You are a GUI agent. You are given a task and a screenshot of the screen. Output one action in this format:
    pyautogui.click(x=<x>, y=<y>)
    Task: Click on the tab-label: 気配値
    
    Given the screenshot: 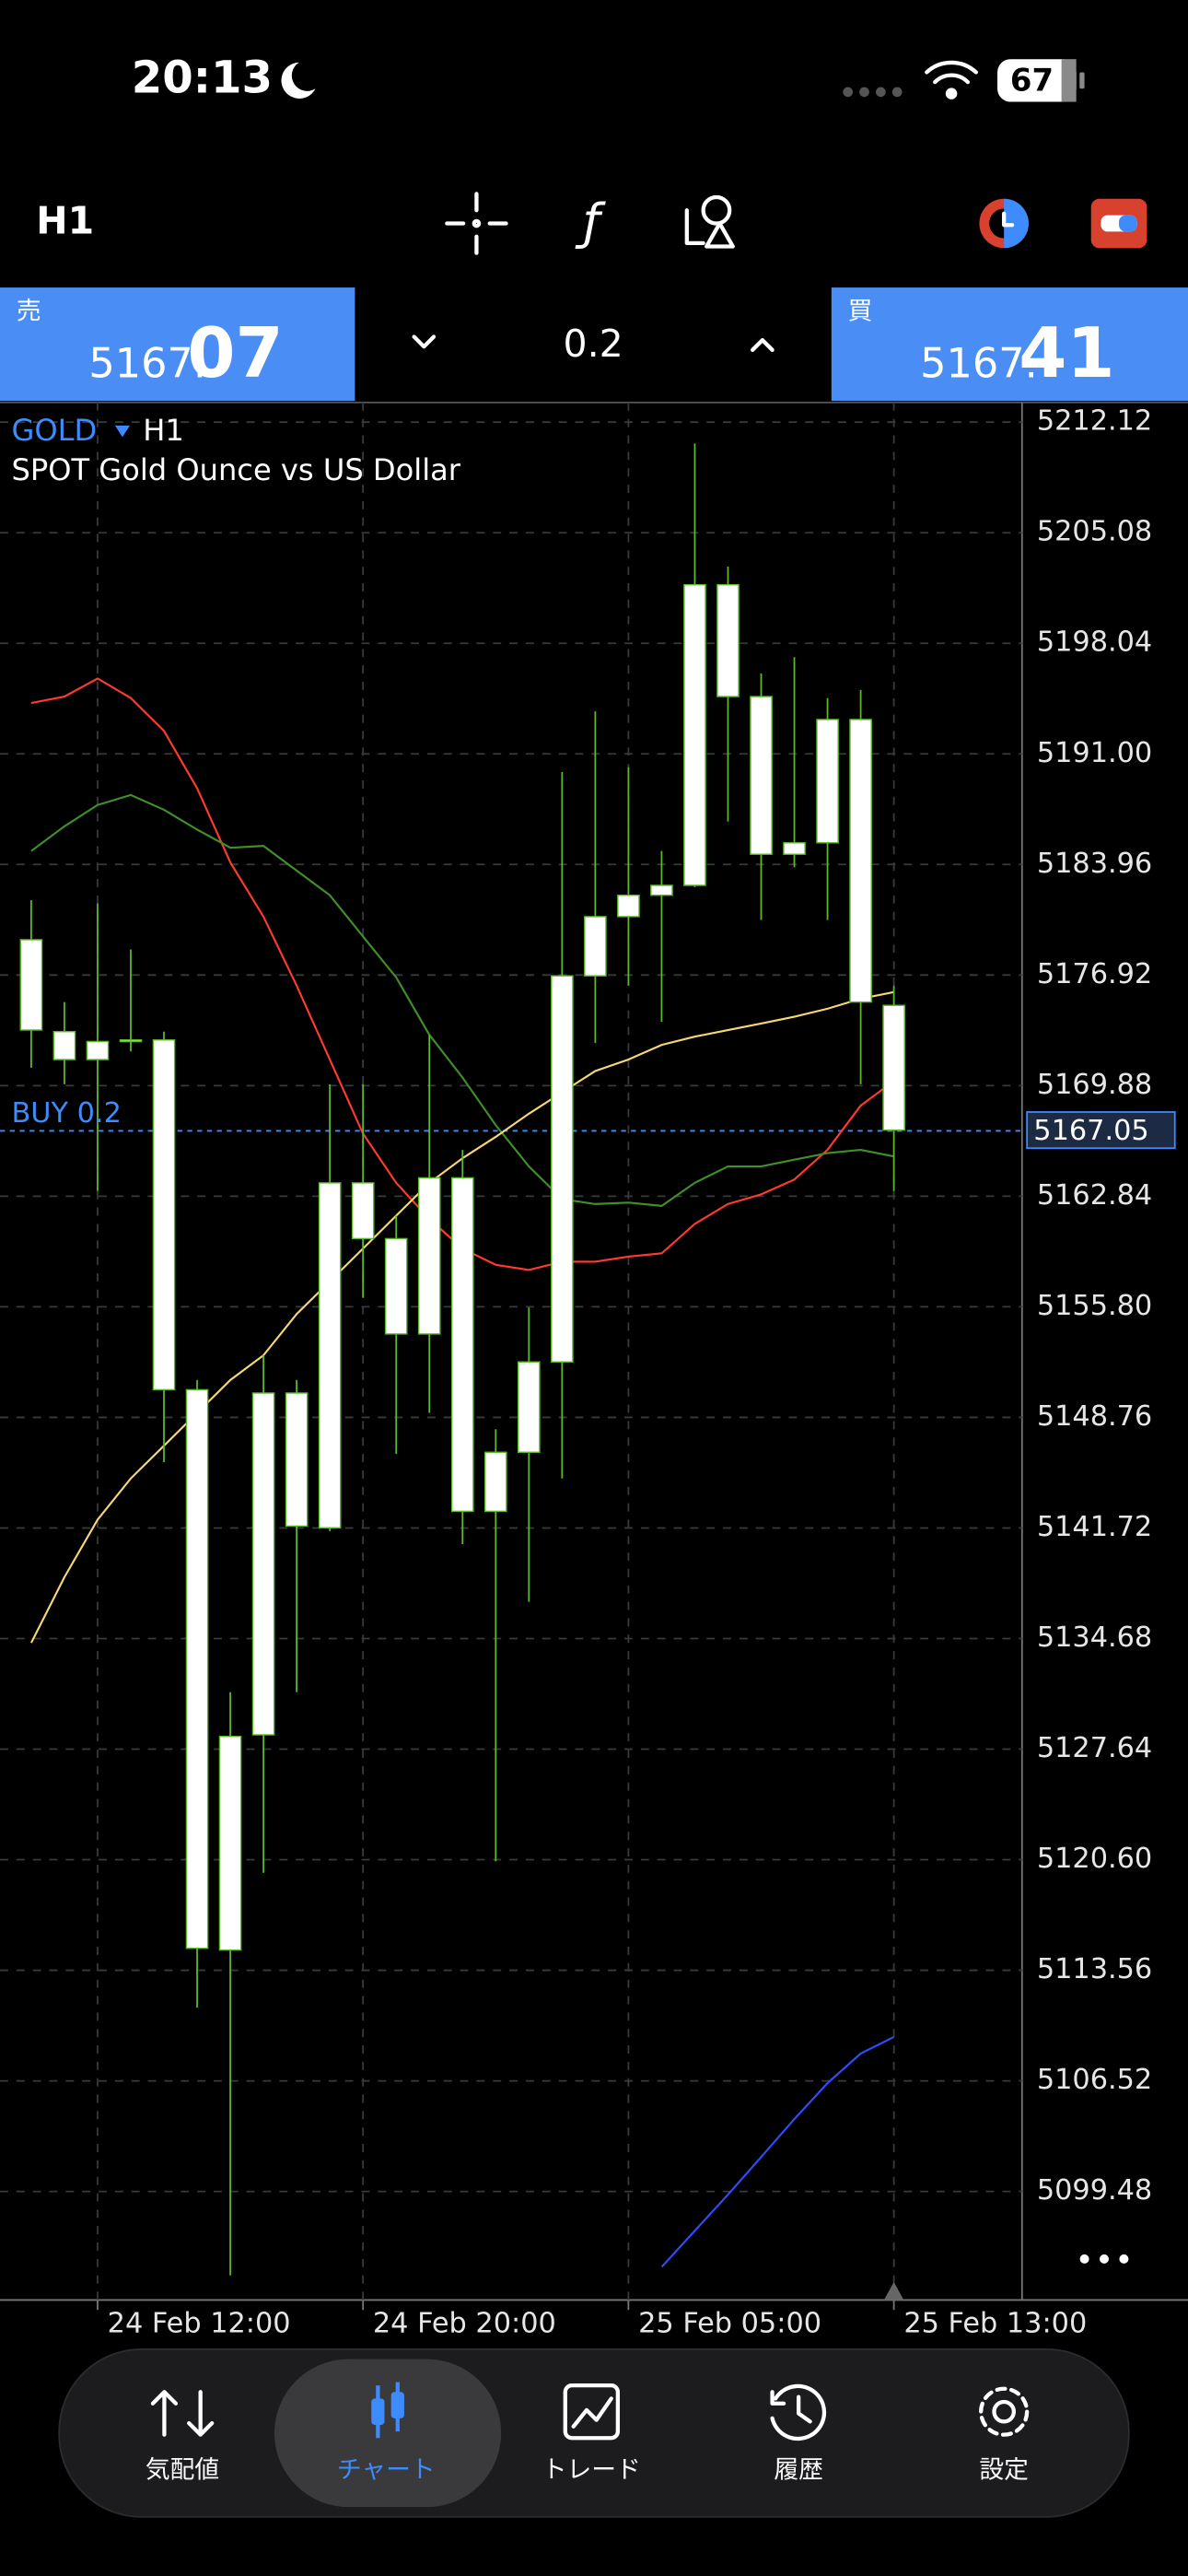 What is the action you would take?
    pyautogui.click(x=182, y=2469)
    